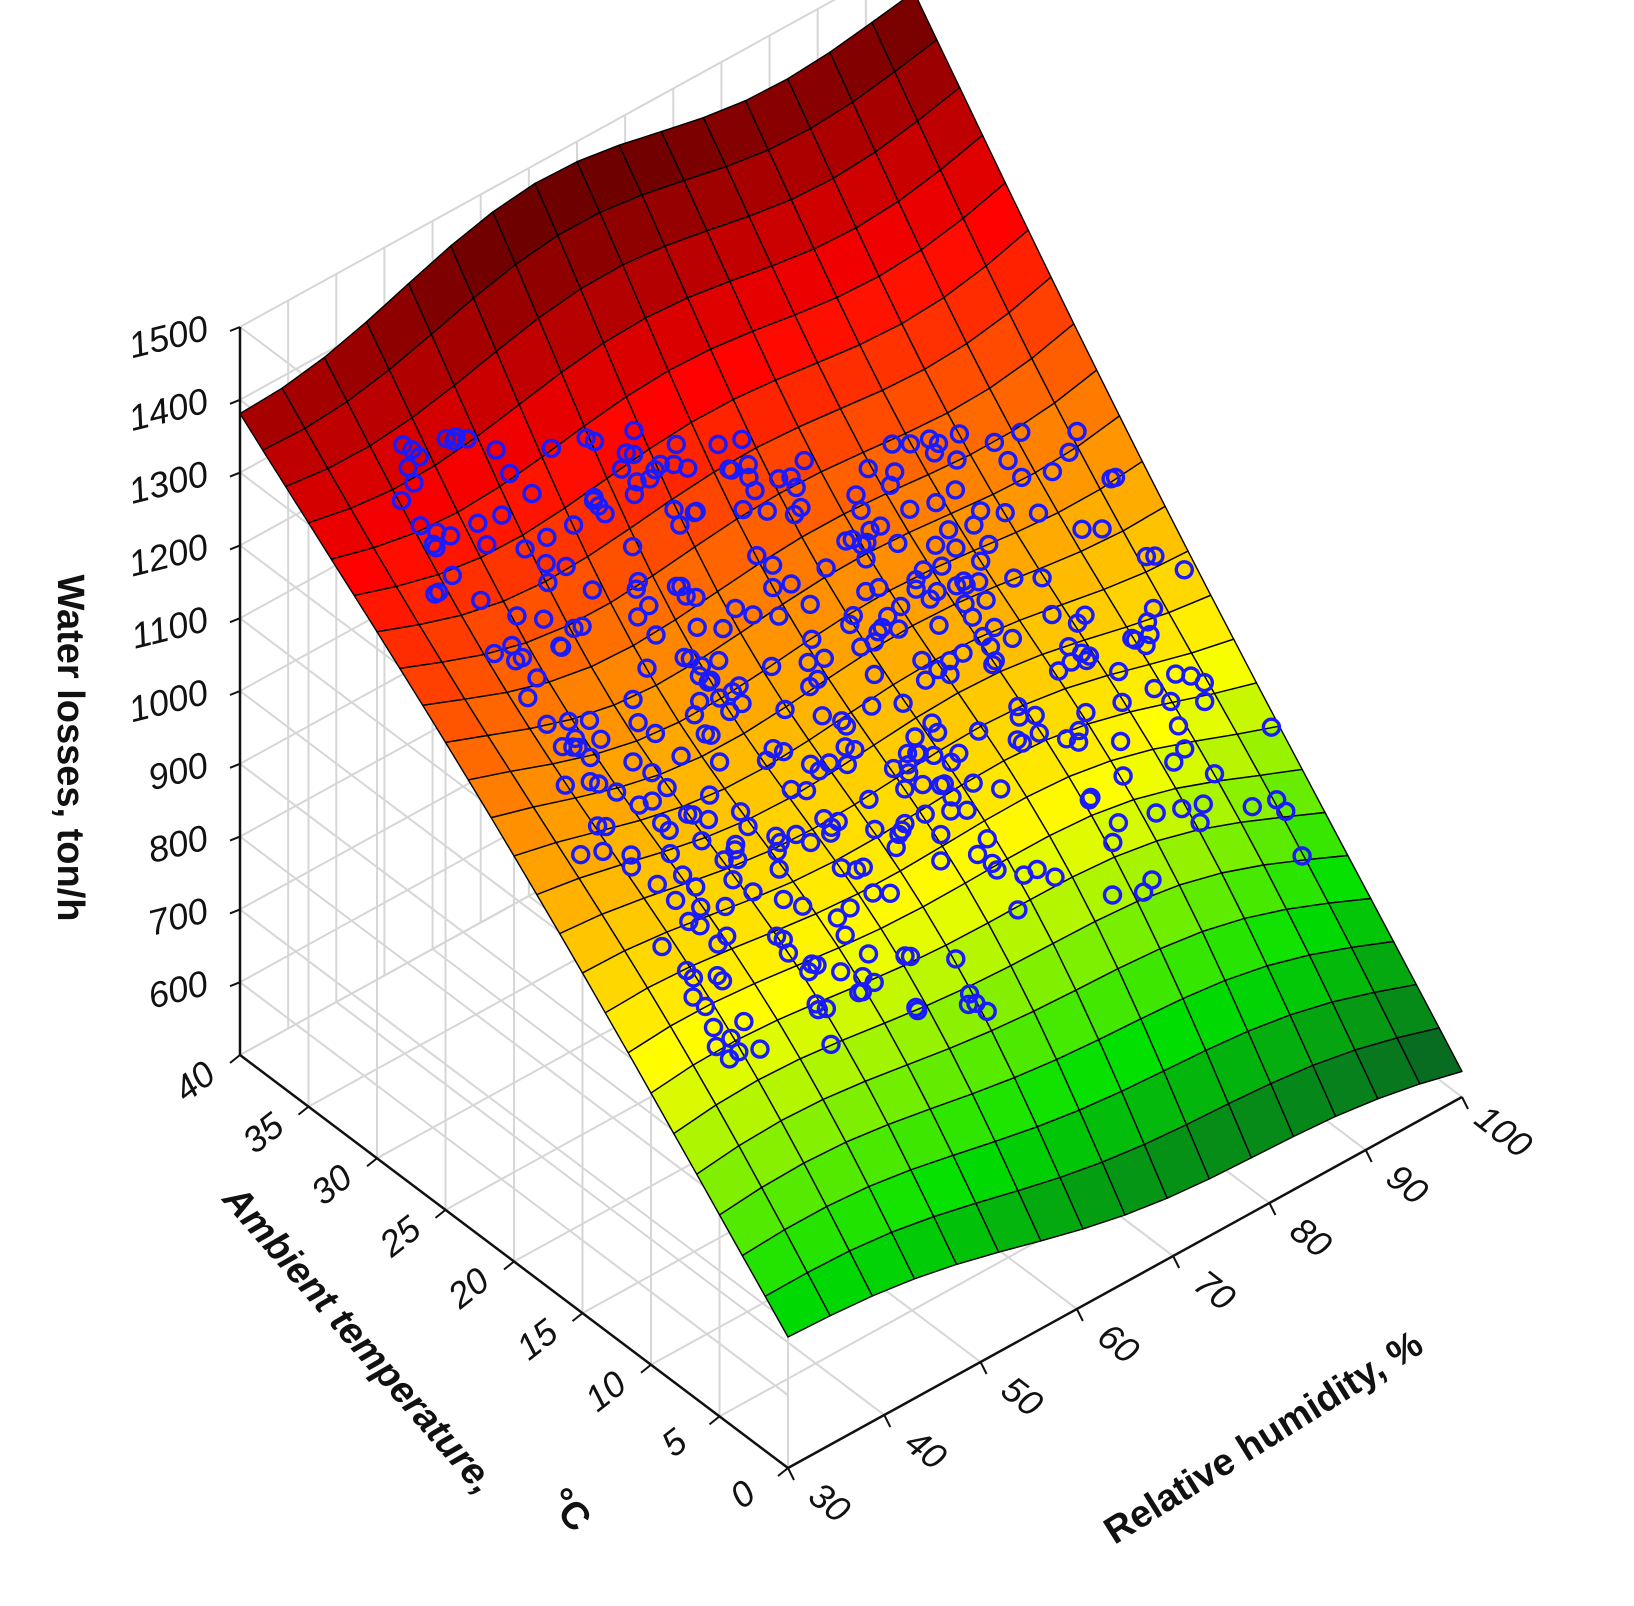 The height and width of the screenshot is (1606, 1634). What do you see at coordinates (514, 1043) in the screenshot?
I see `left-wall-gridline` at bounding box center [514, 1043].